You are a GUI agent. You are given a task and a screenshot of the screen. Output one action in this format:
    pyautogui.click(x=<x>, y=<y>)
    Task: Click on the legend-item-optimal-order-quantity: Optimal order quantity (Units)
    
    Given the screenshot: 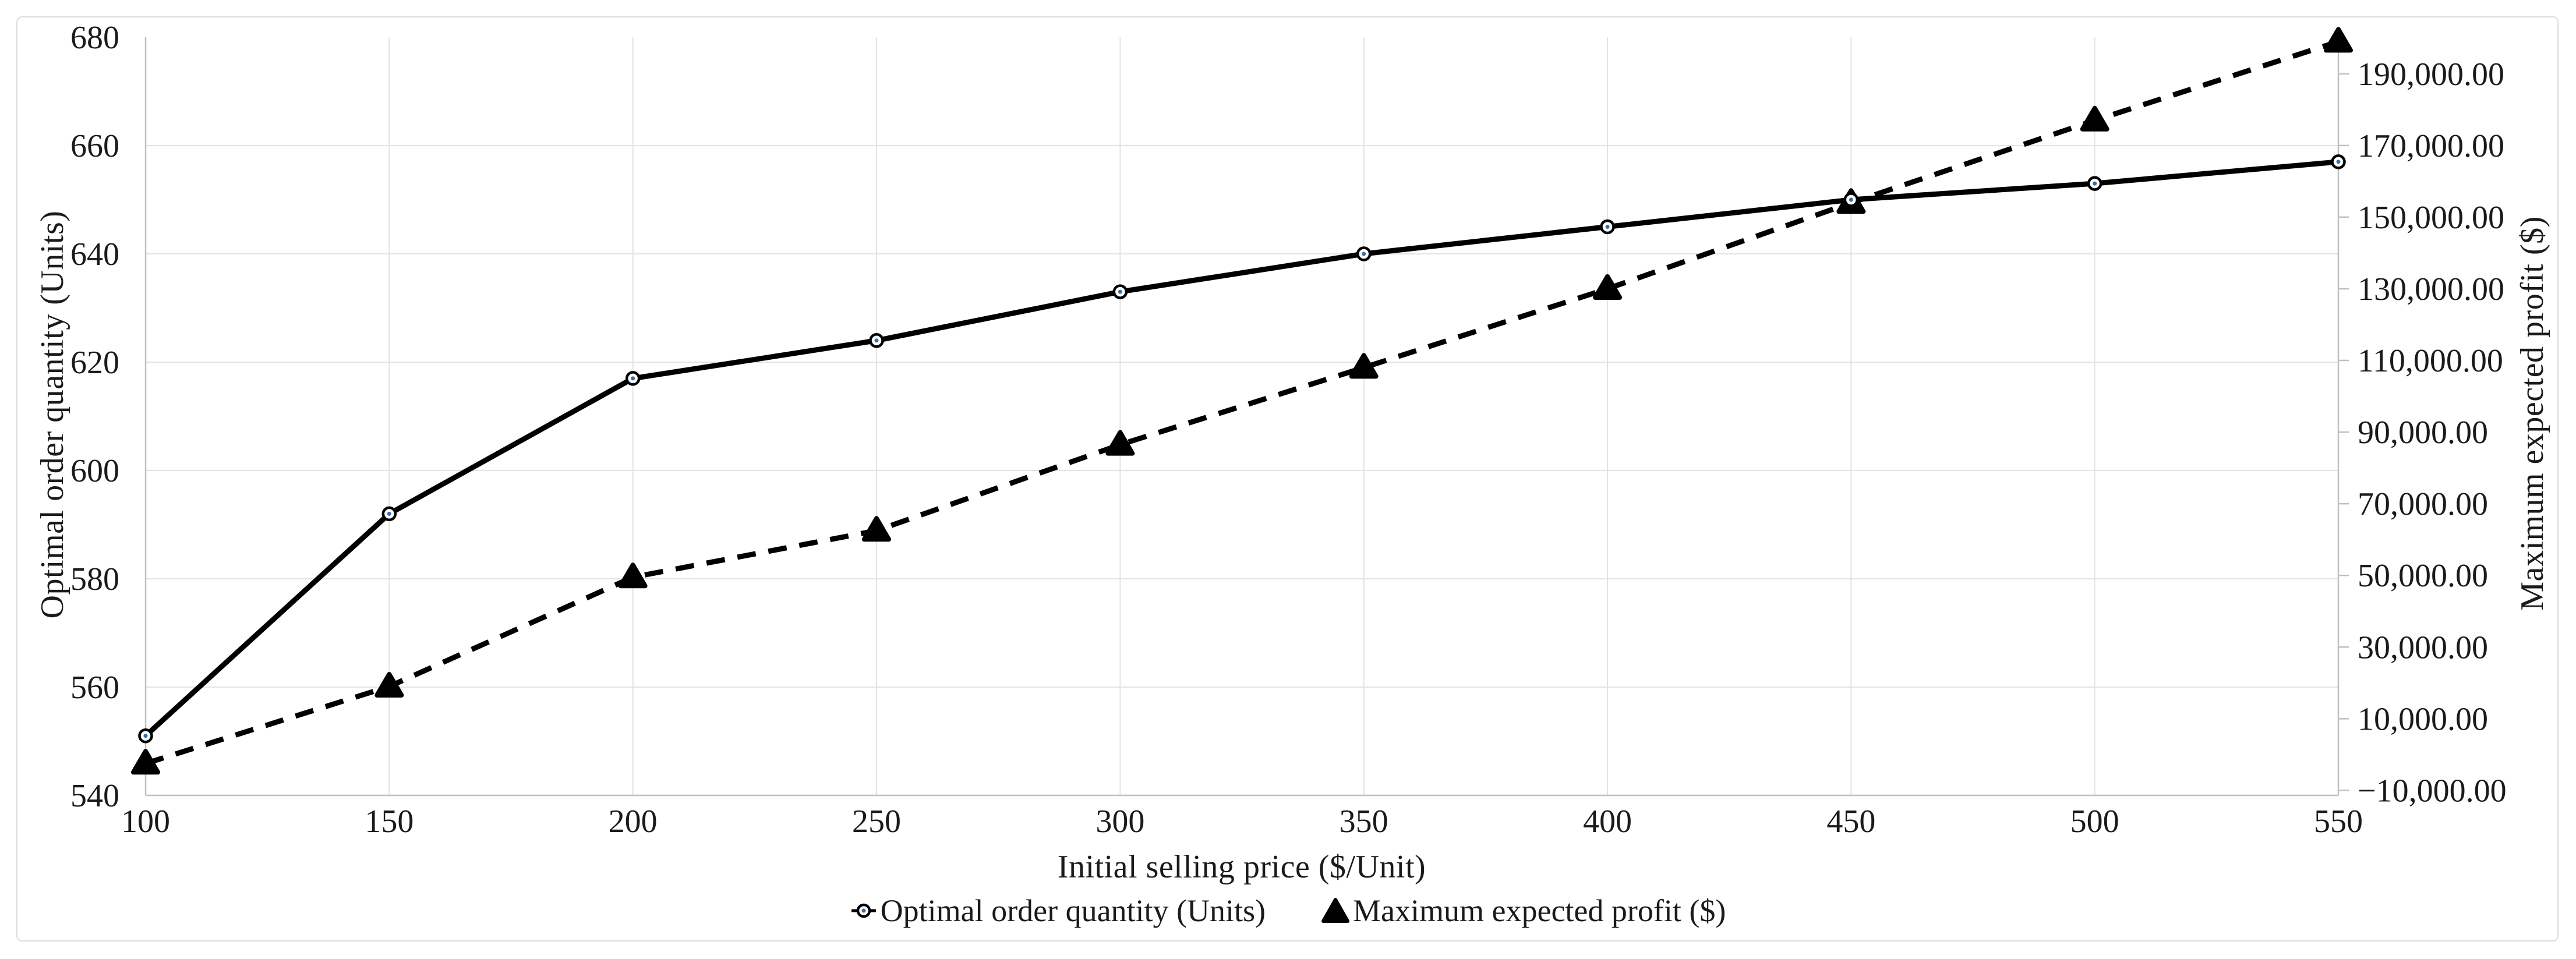 What is the action you would take?
    pyautogui.click(x=1058, y=911)
    